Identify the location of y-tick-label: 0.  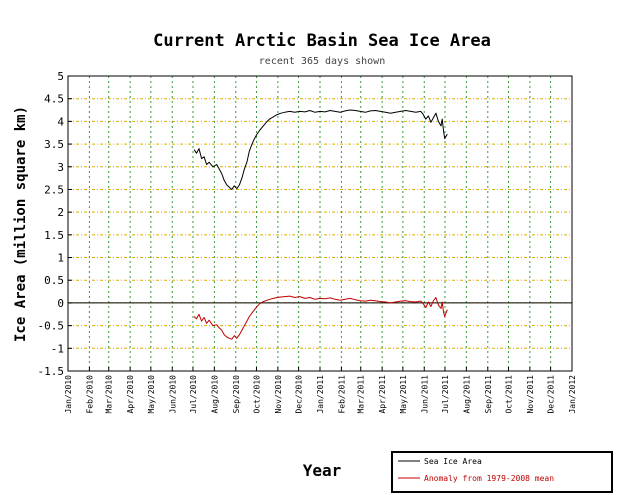
(60, 303).